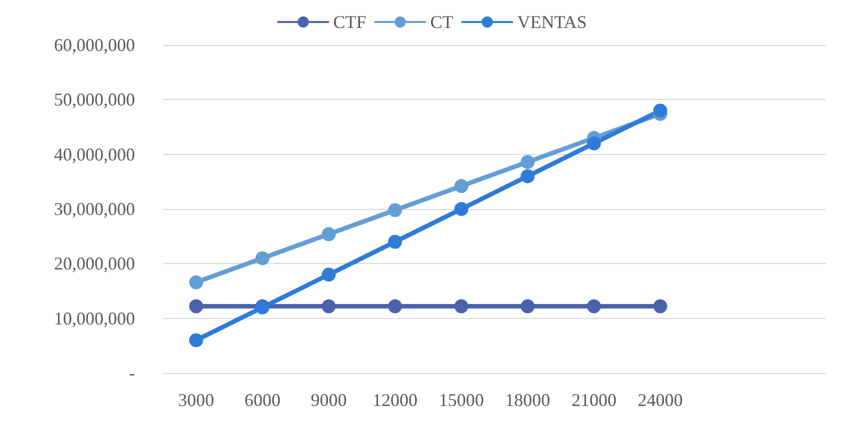 The image size is (864, 421). What do you see at coordinates (395, 400) in the screenshot?
I see `x-tick-label: 12000` at bounding box center [395, 400].